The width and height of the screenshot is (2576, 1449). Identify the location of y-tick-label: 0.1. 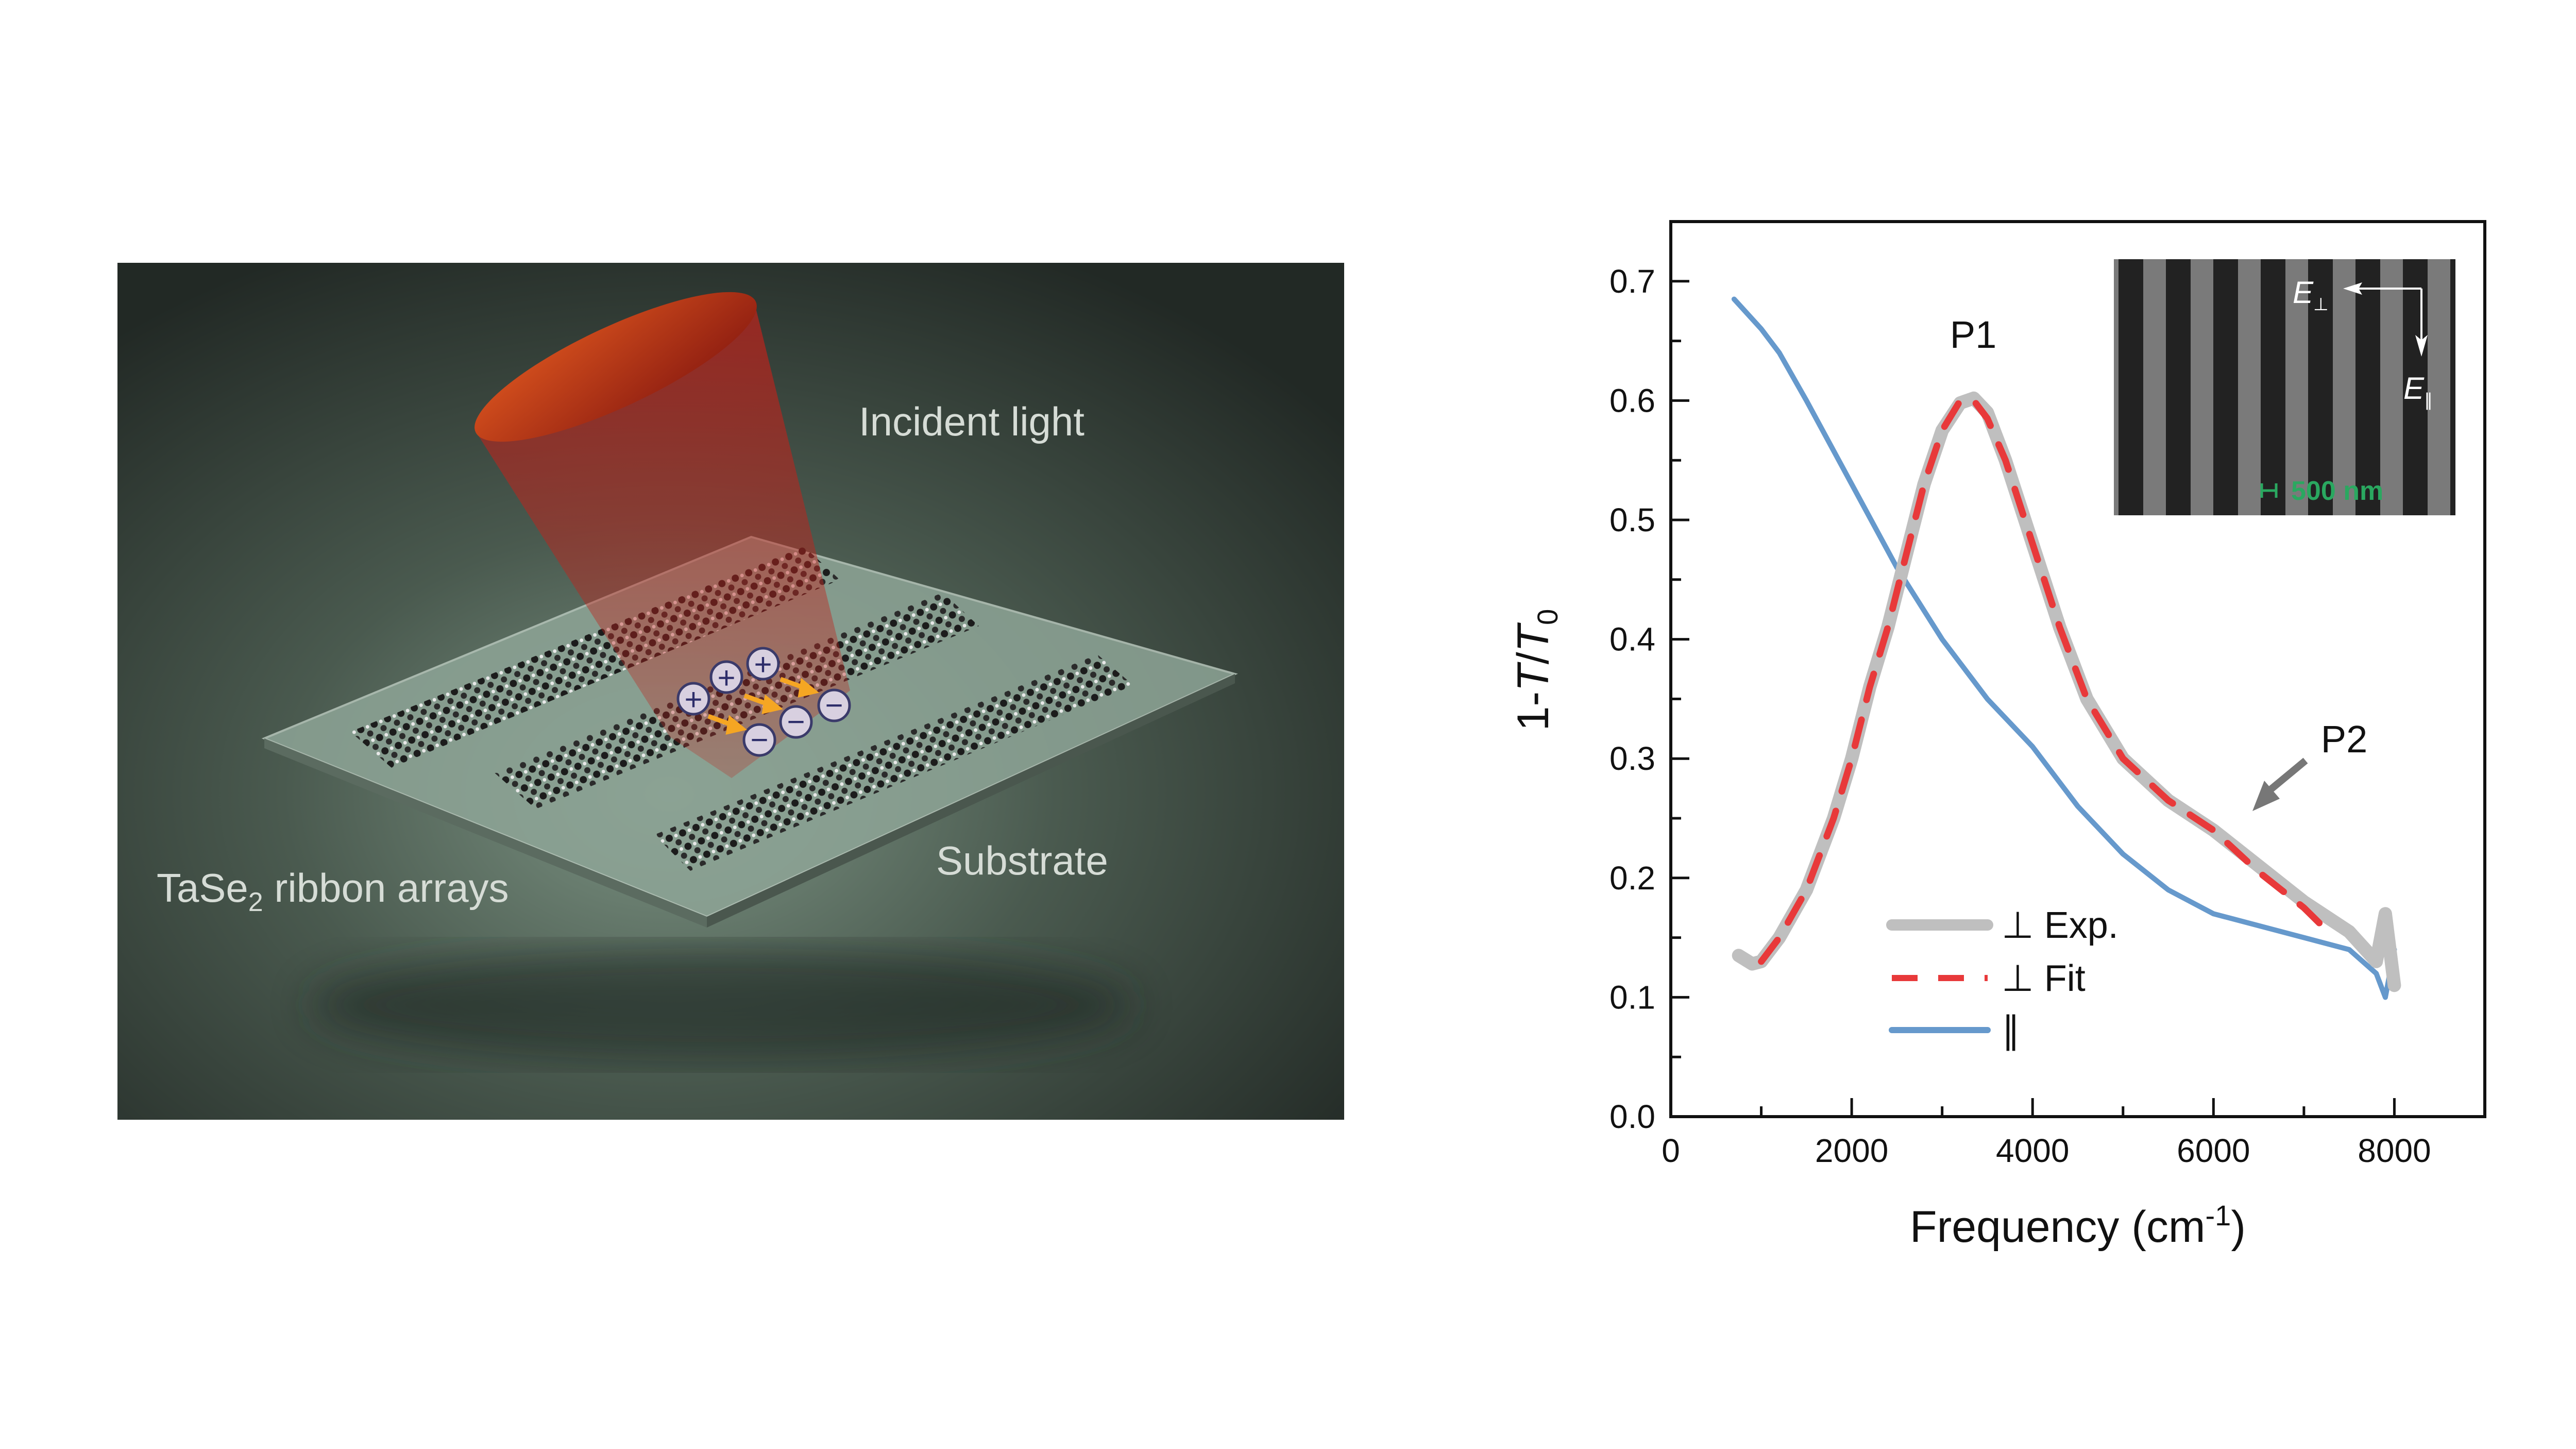
(1632, 997).